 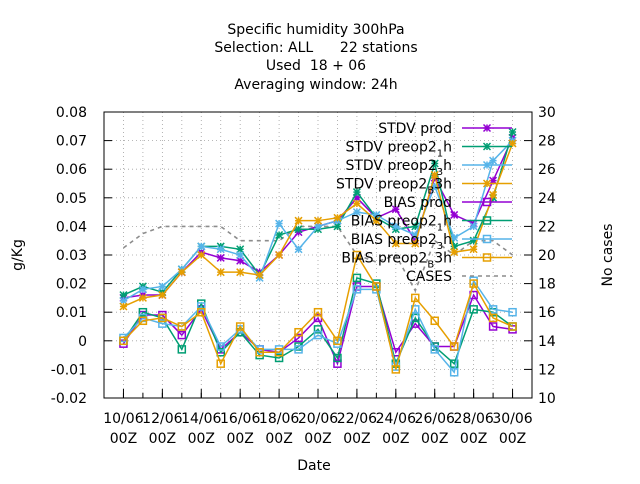 I want to click on title-line-2: Selection: ALL 22 stations, so click(x=315, y=48).